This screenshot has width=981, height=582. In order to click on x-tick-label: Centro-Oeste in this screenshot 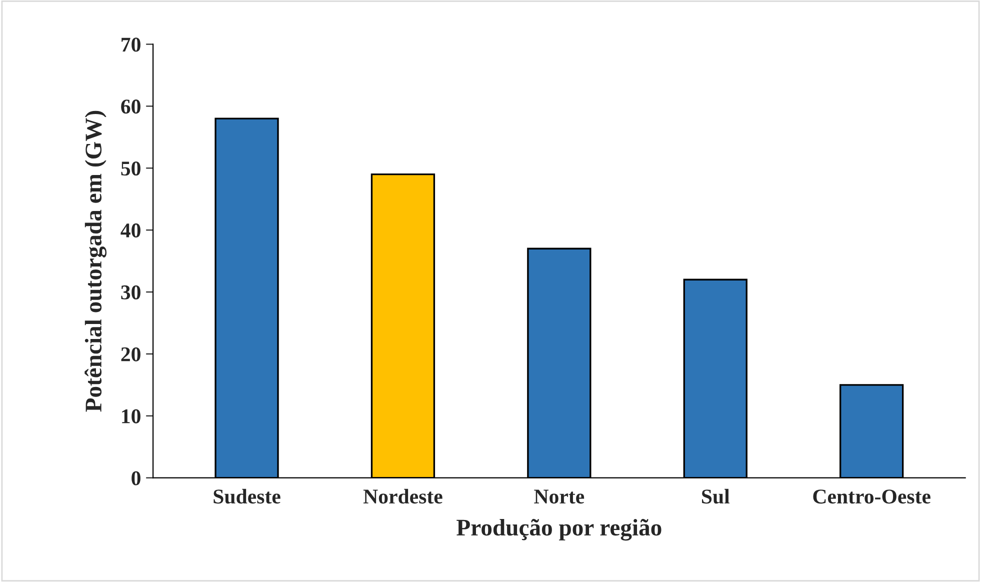, I will do `click(871, 497)`.